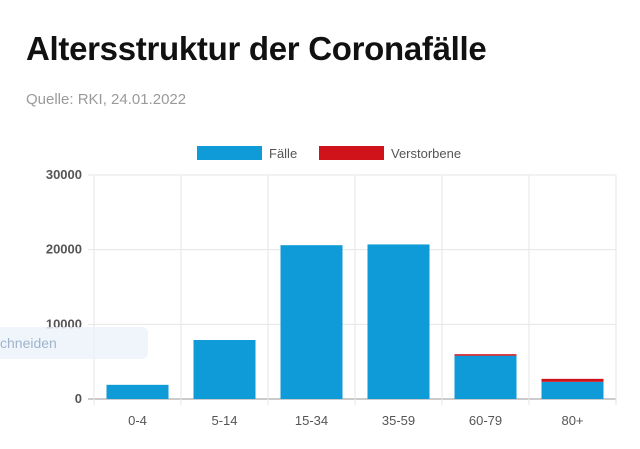  Describe the element at coordinates (572, 420) in the screenshot. I see `x-tick-label: 80+` at that location.